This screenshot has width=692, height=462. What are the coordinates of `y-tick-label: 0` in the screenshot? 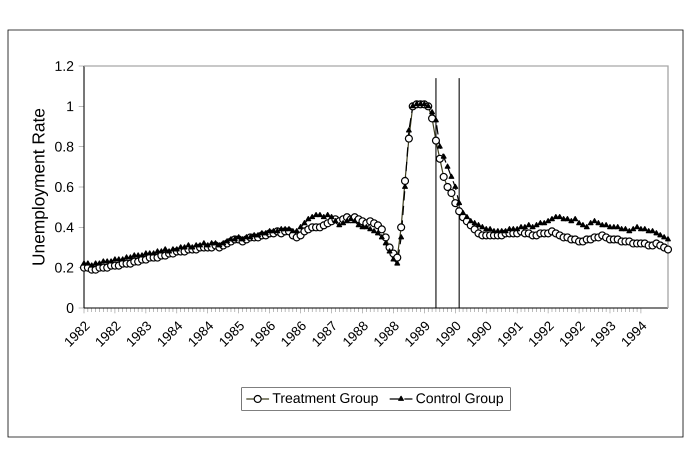 It's located at (70, 308).